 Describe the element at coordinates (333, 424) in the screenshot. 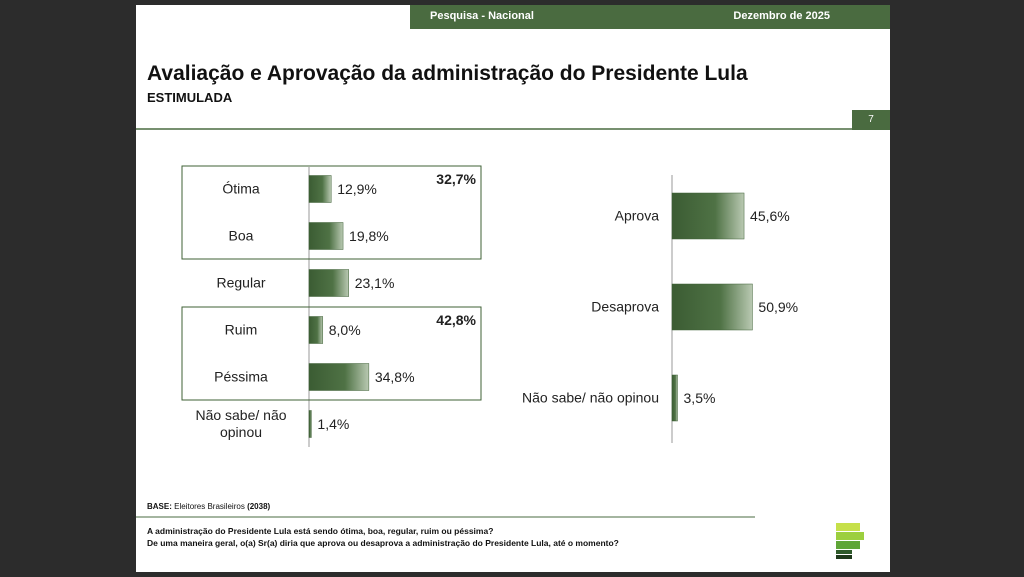

I see `value-label: 1,4%` at that location.